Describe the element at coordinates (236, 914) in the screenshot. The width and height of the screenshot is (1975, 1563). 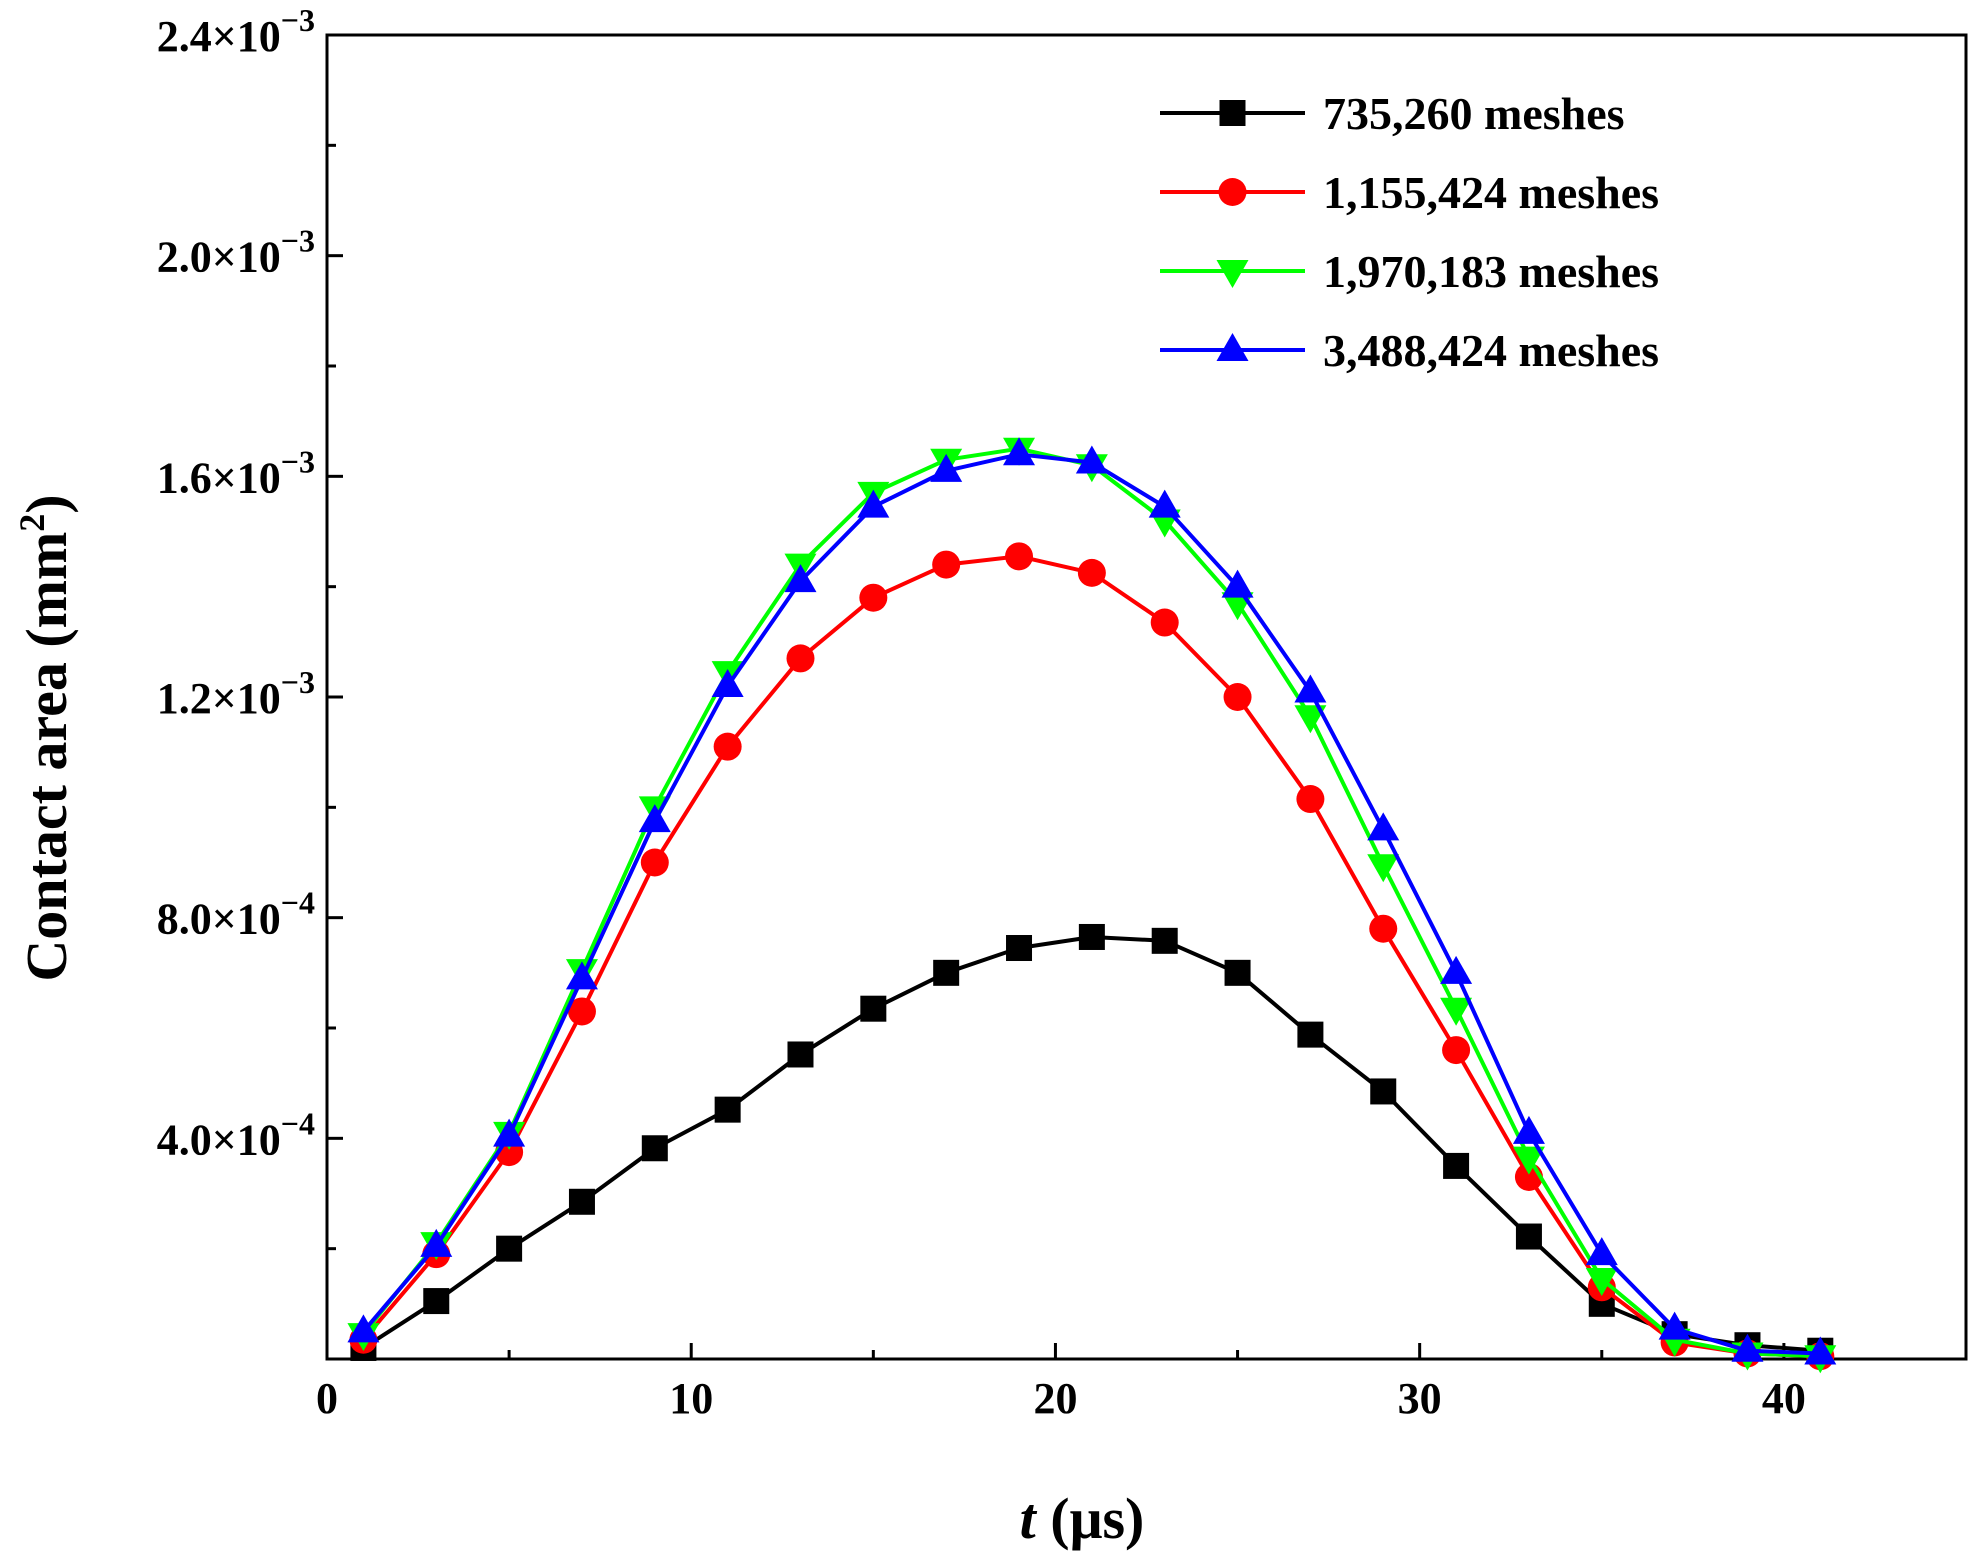
I see `y-tick-label: 8.0×10⁻⁴` at that location.